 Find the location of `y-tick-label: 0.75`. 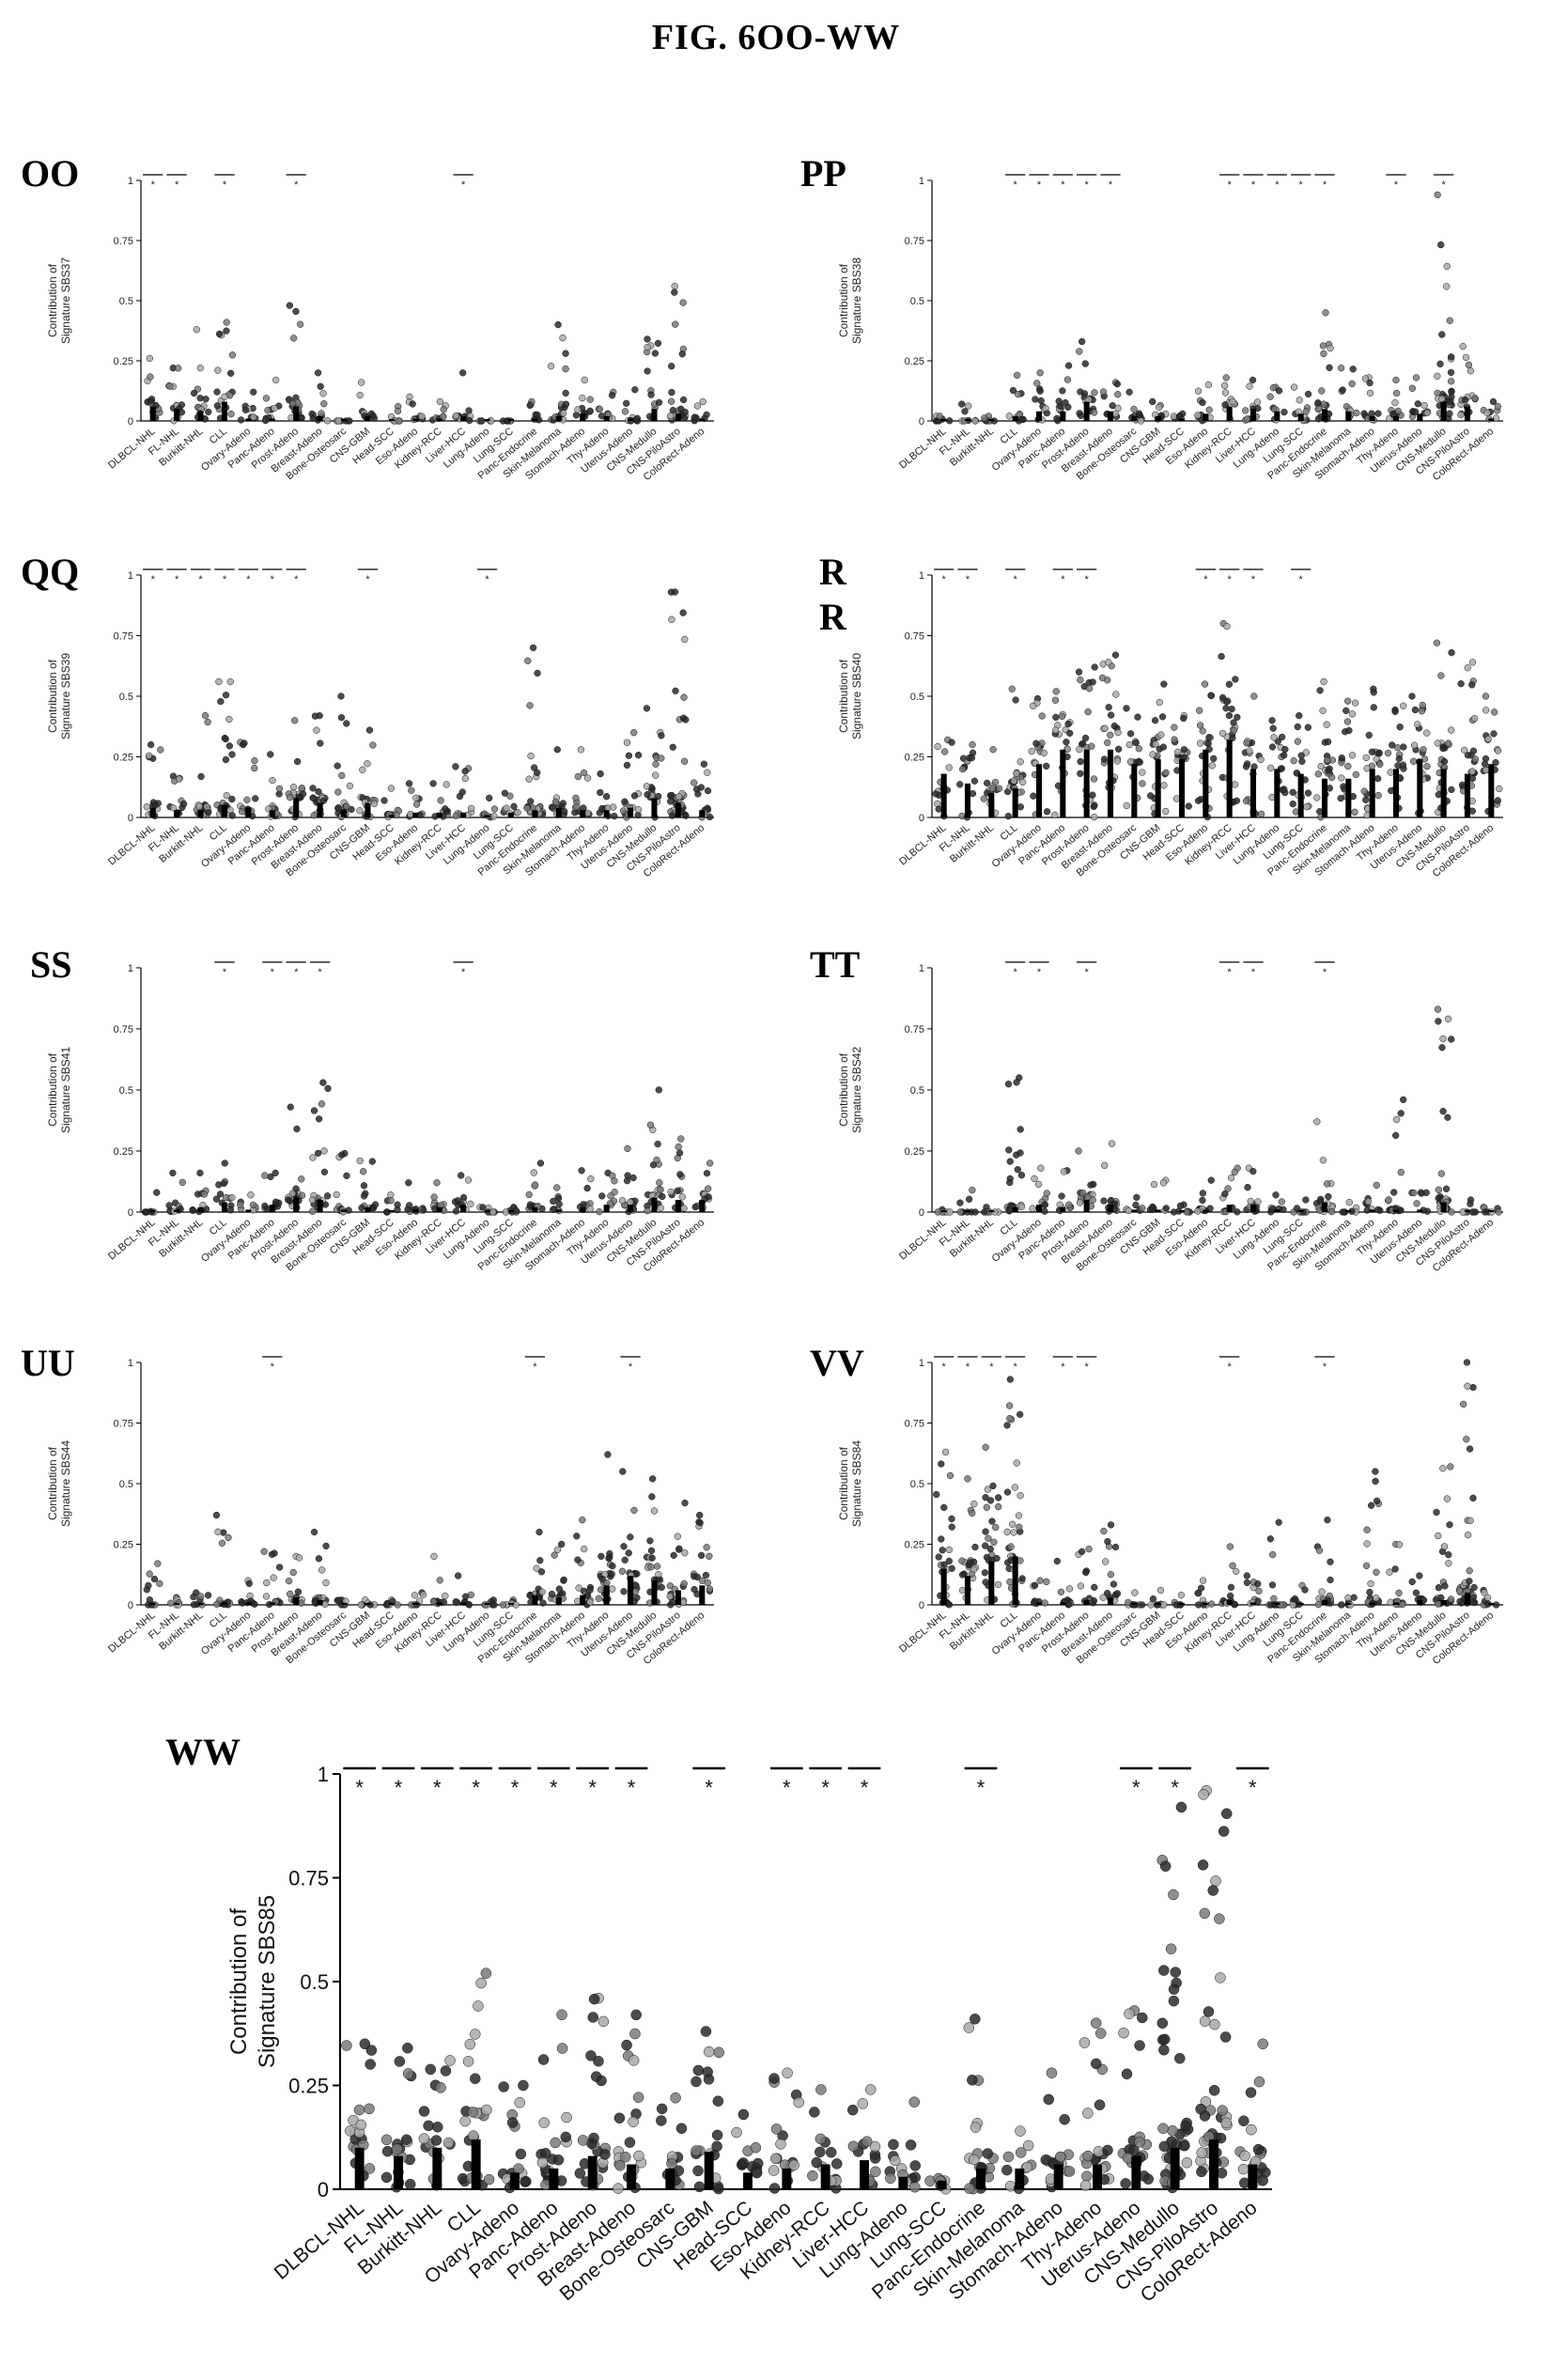

y-tick-label: 0.75 is located at coordinates (914, 241).